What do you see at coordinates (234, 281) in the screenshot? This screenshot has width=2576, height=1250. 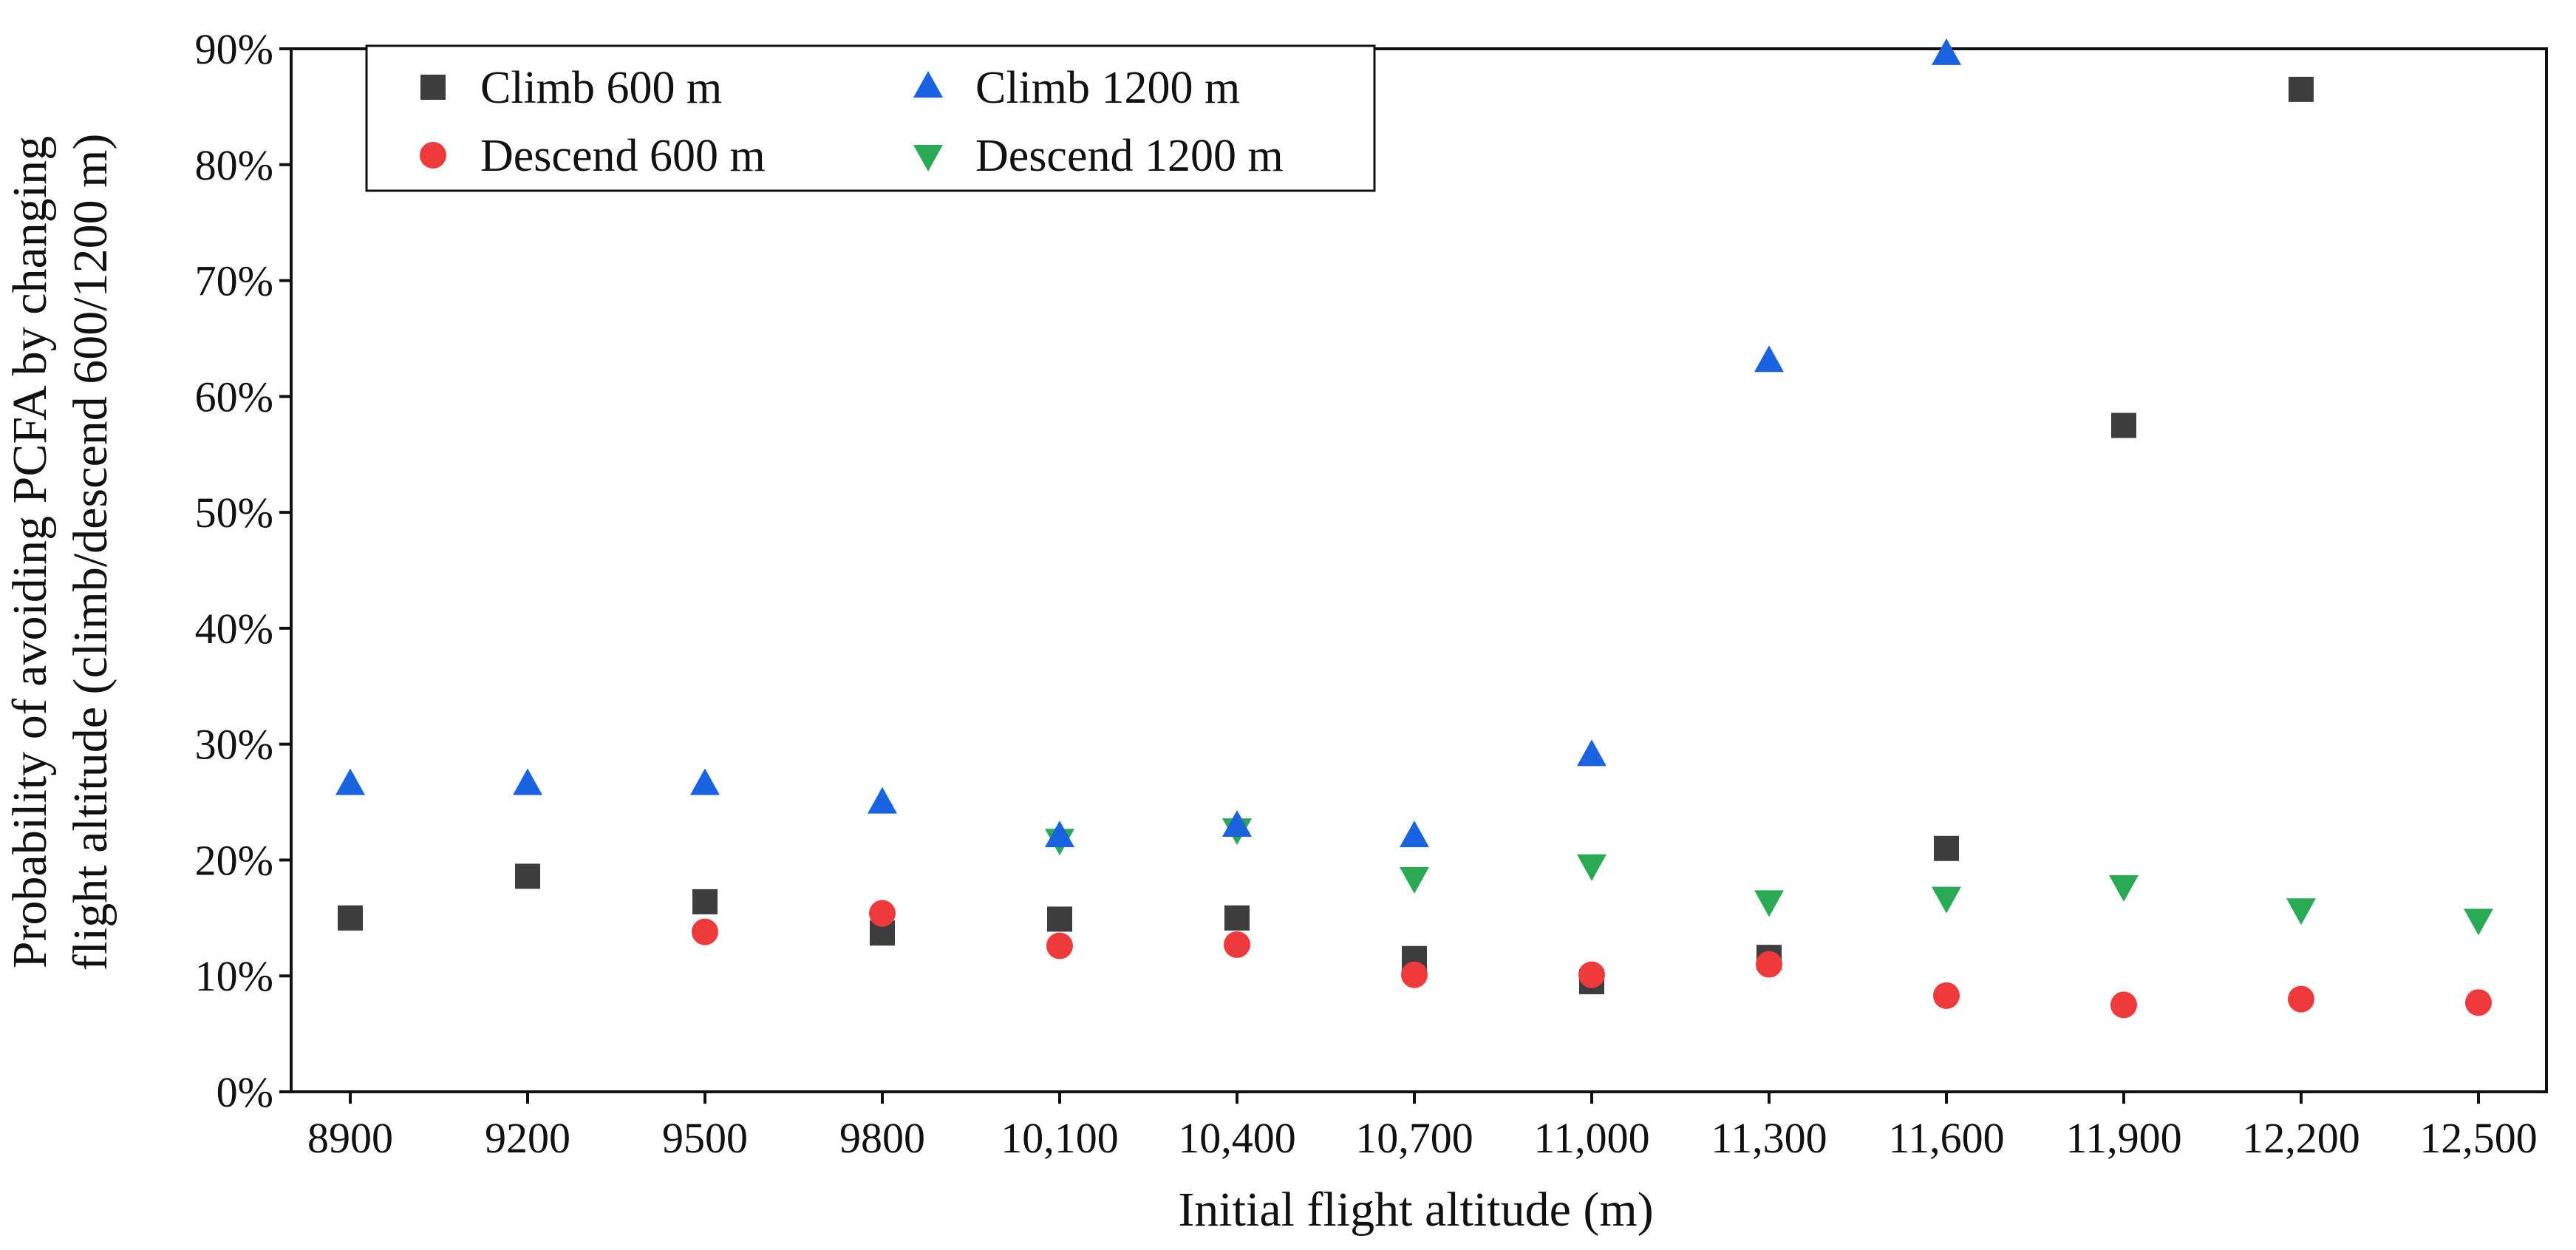 I see `y-tick-label: 70%` at bounding box center [234, 281].